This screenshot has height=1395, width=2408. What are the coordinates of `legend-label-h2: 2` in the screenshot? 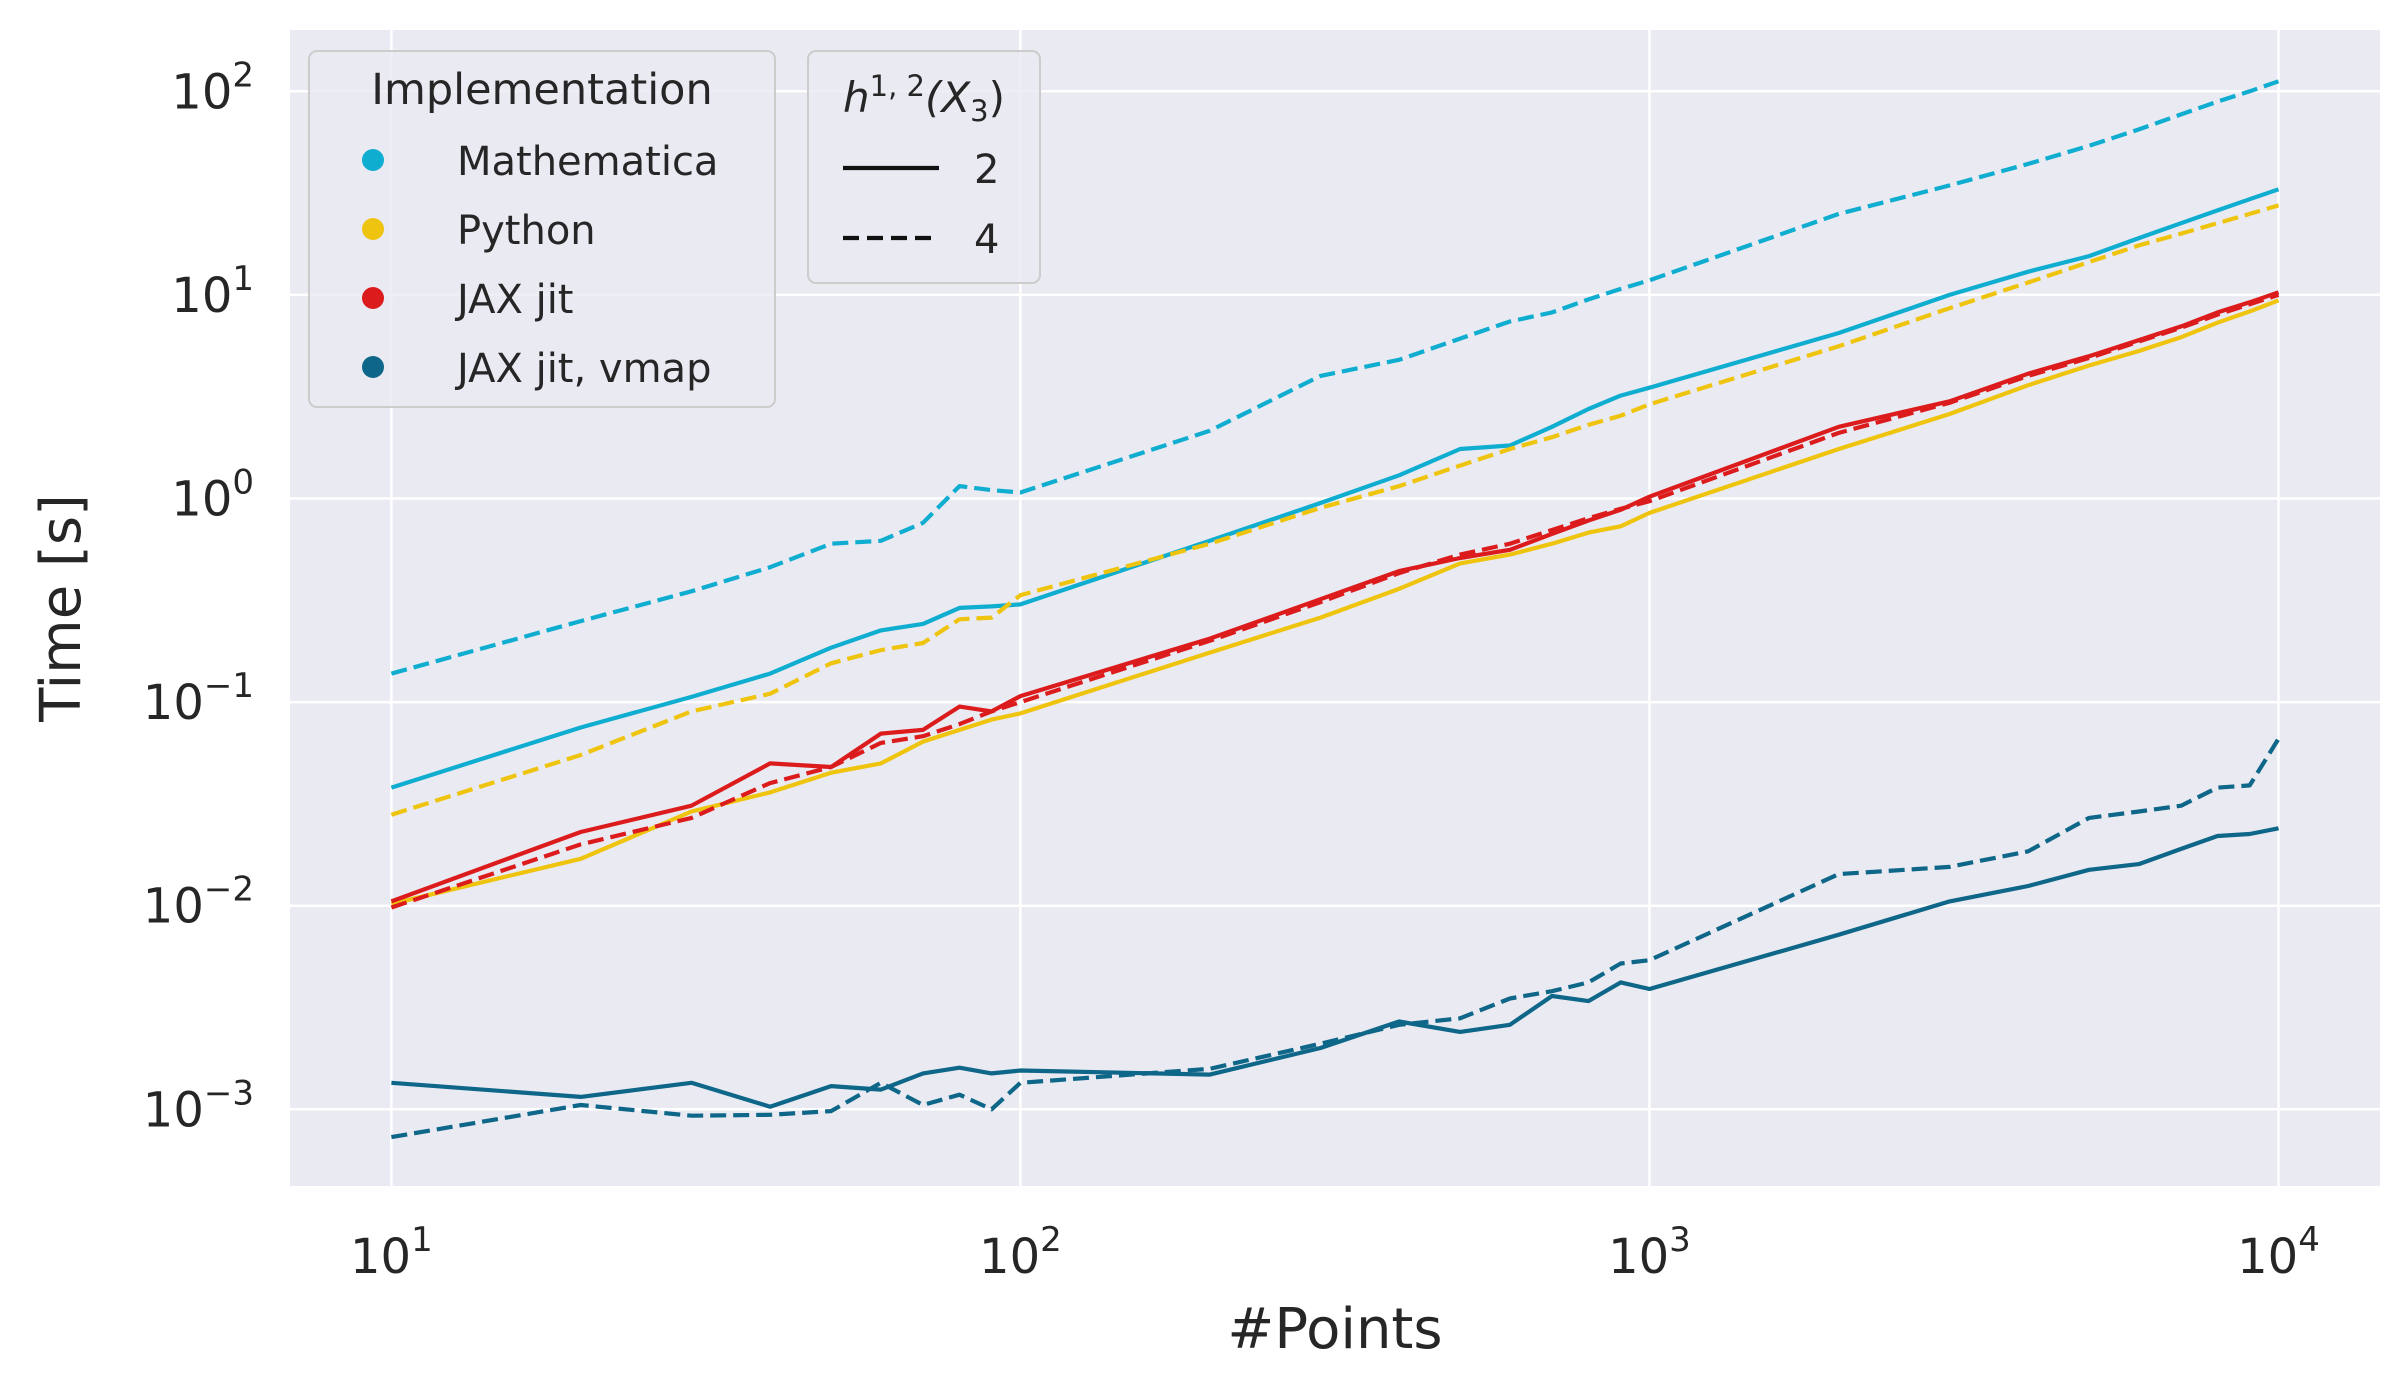 It's located at (986, 170).